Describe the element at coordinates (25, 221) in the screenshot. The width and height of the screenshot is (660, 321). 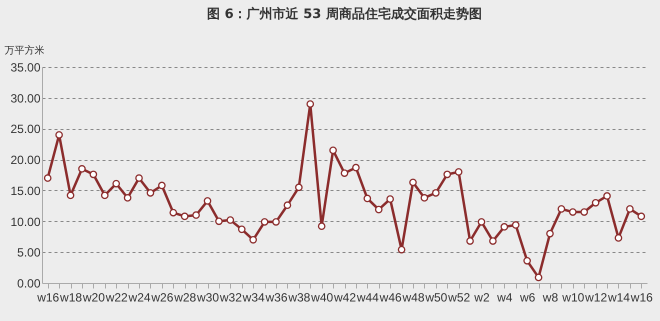
I see `y-tick-label: 10.00` at that location.